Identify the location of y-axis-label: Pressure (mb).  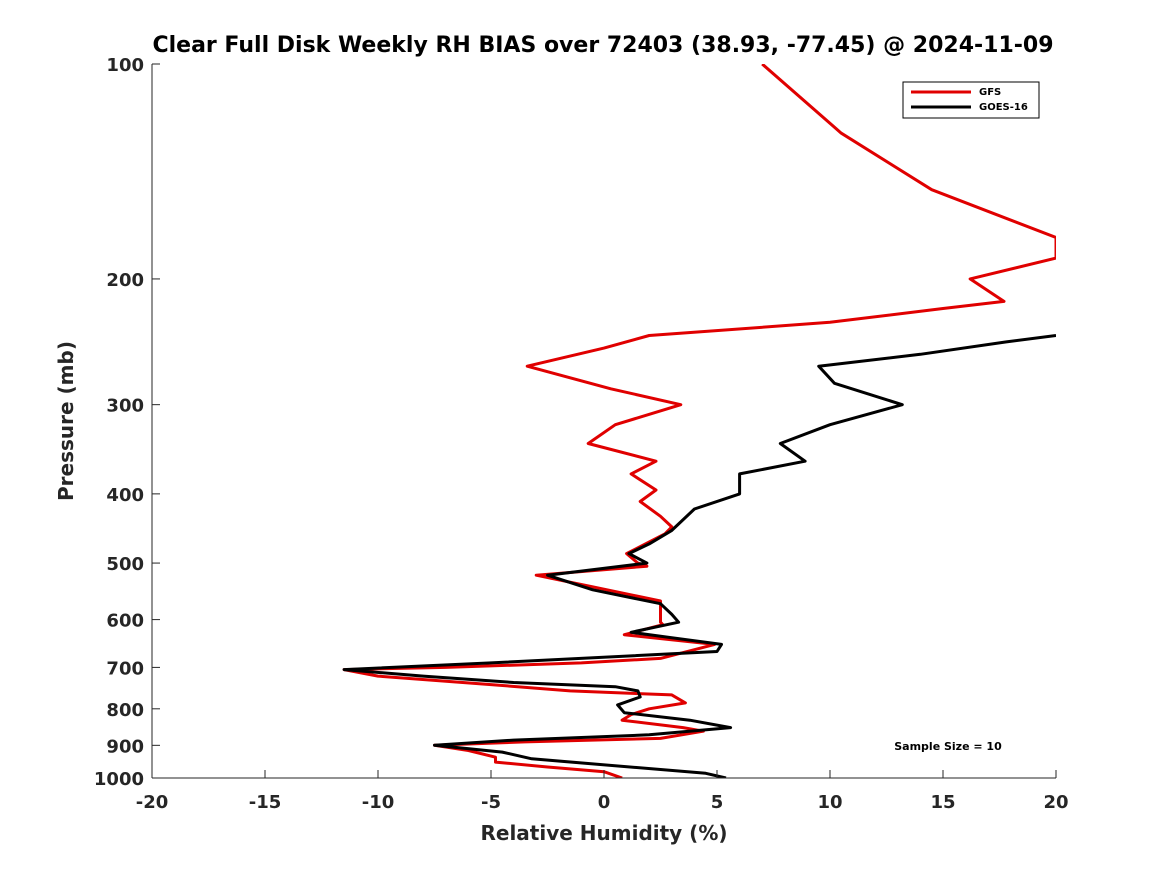
(66, 421).